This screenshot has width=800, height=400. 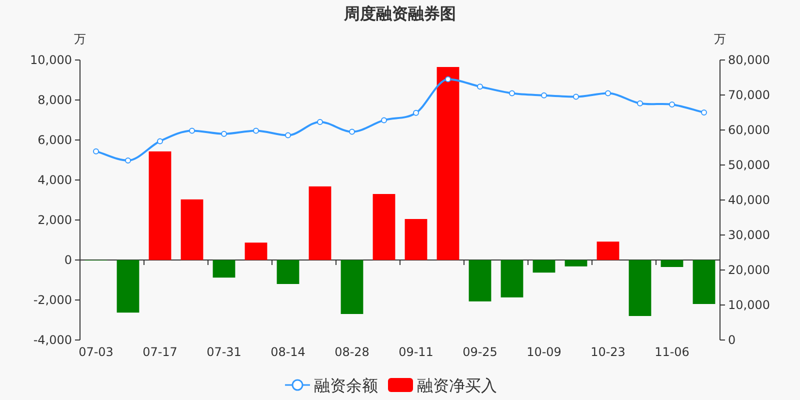 I want to click on x-tick-label: 07-03, so click(x=96, y=352).